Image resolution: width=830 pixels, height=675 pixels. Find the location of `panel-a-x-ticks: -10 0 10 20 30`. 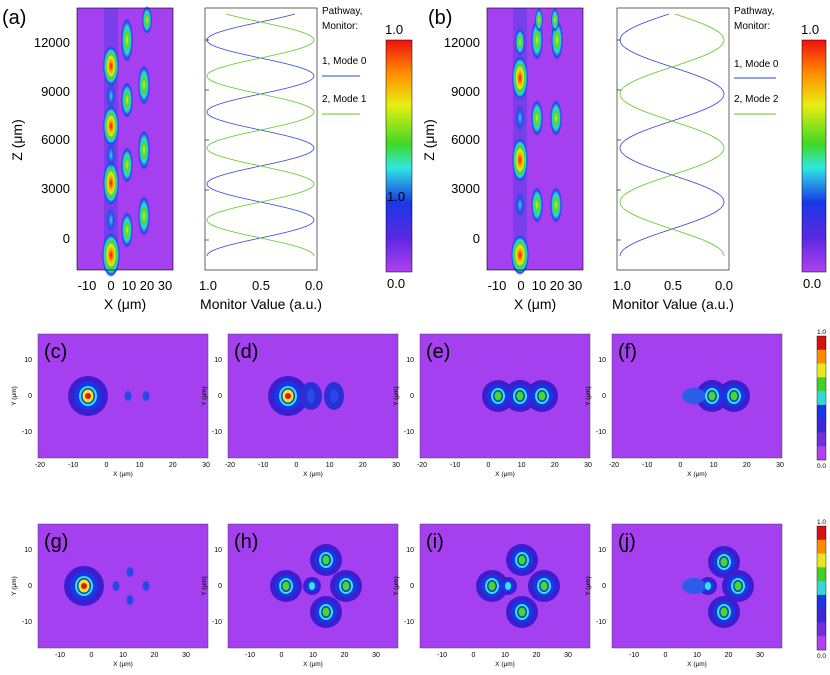

panel-a-x-ticks: -10 0 10 20 30 is located at coordinates (125, 285).